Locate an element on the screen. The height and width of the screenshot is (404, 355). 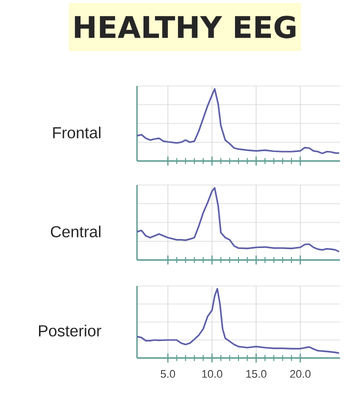
y-axis-title: Central is located at coordinates (75, 232).